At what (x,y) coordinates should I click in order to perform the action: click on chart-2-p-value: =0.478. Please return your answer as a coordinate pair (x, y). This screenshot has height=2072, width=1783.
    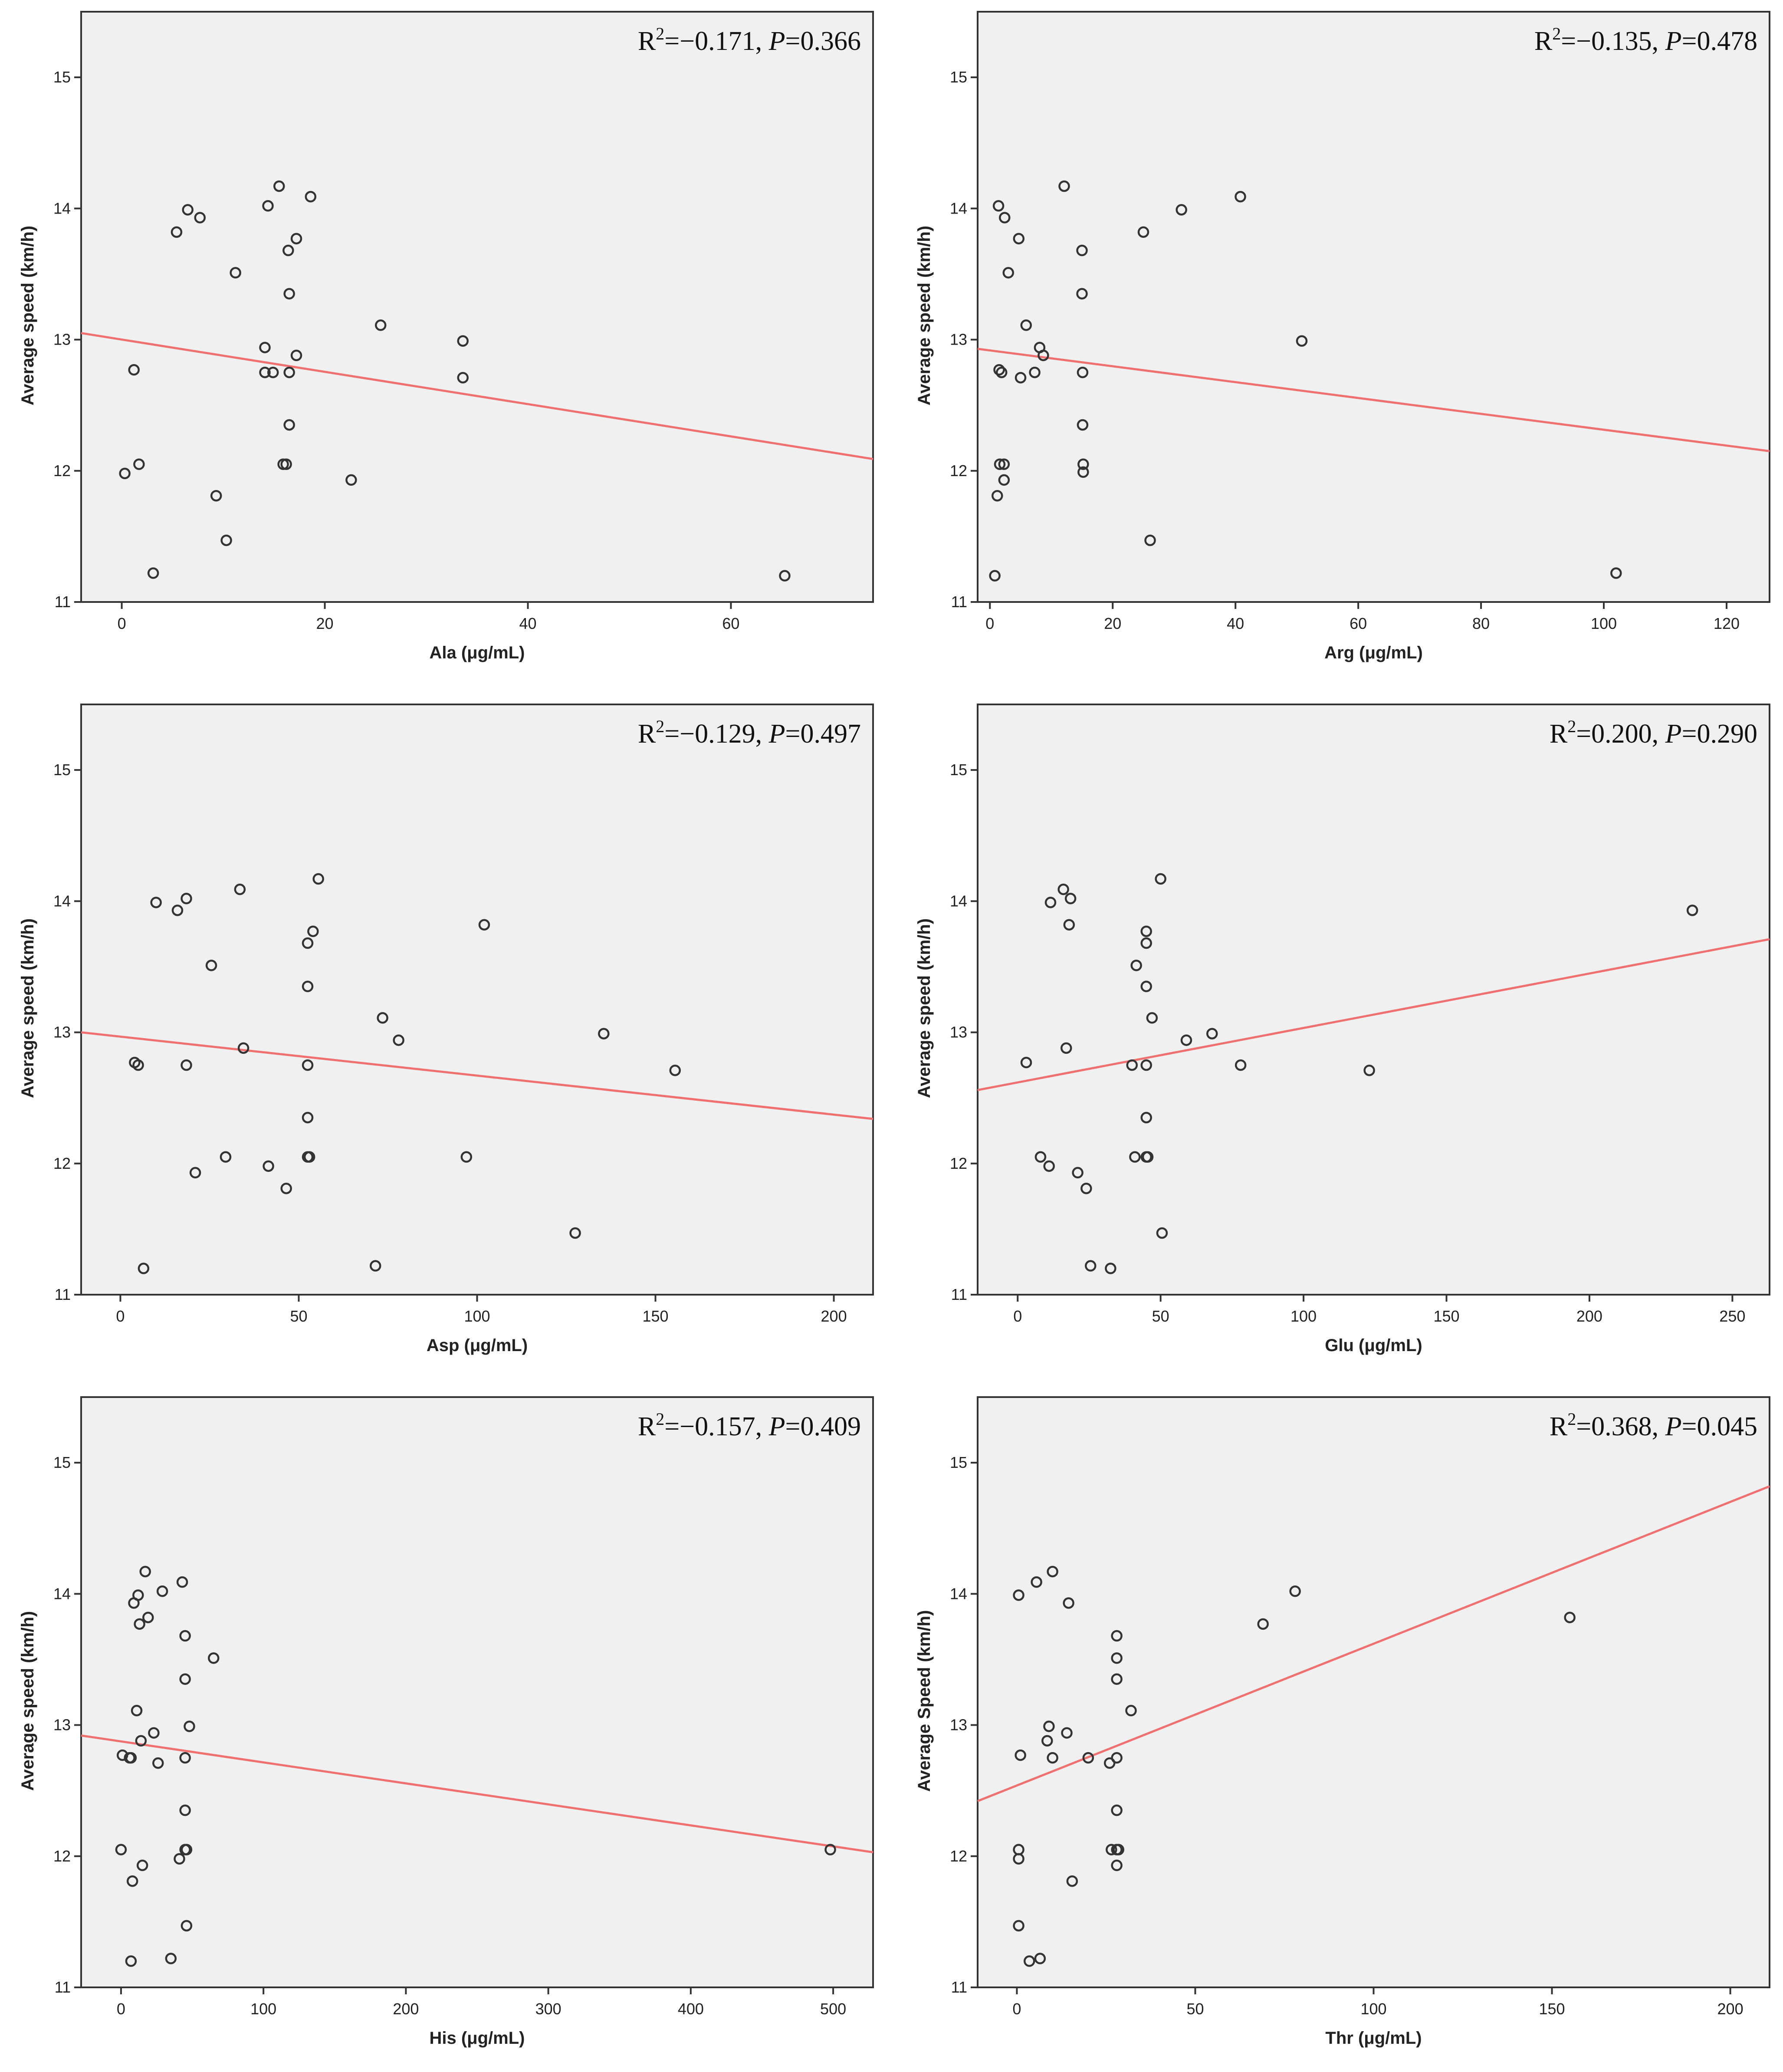
    Looking at the image, I should click on (1719, 41).